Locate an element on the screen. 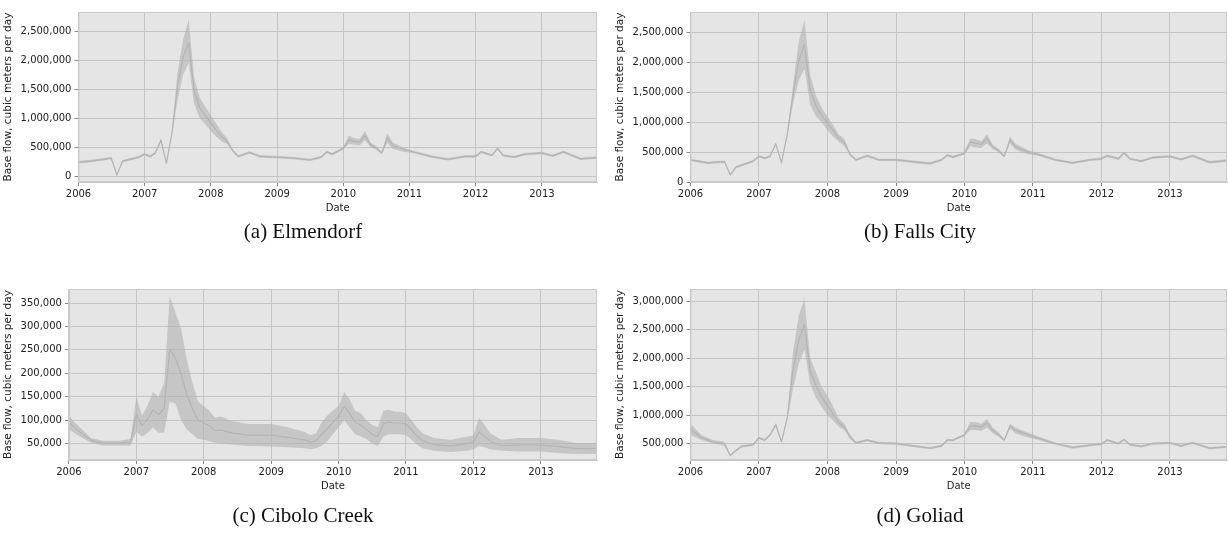 This screenshot has width=1228, height=538. text: (a) Elmendorf is located at coordinates (303, 231).